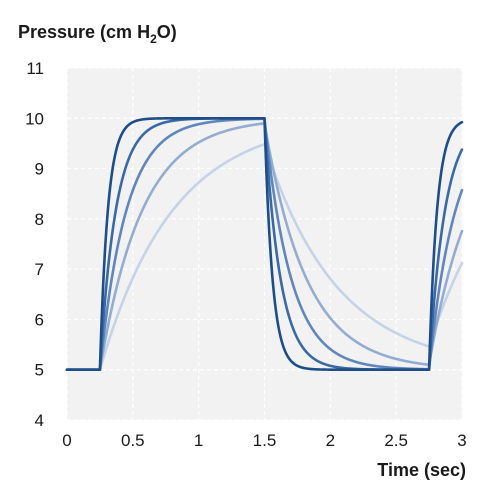  What do you see at coordinates (330, 440) in the screenshot?
I see `x-tick-label: 2` at bounding box center [330, 440].